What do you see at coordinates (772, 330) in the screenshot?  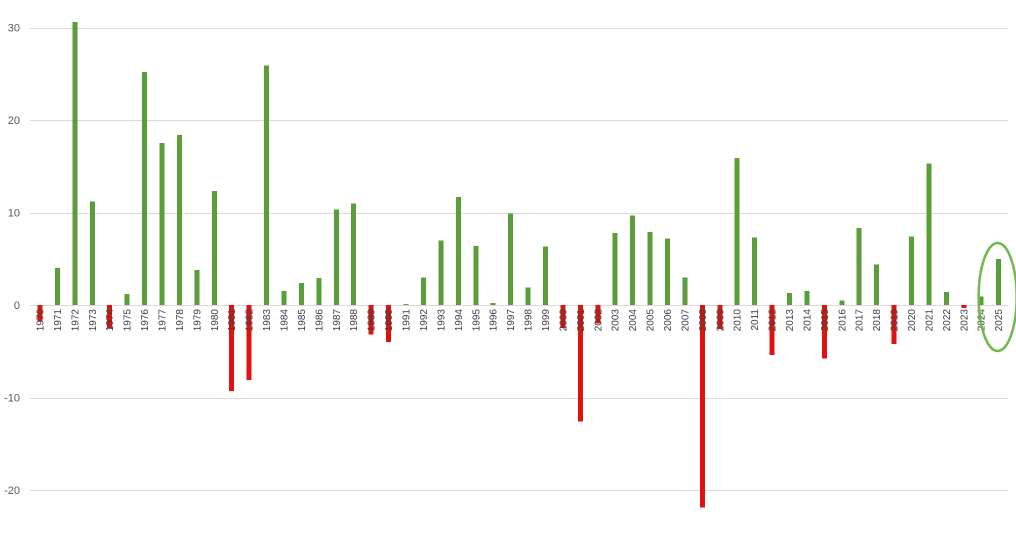 I see `bar-2012` at bounding box center [772, 330].